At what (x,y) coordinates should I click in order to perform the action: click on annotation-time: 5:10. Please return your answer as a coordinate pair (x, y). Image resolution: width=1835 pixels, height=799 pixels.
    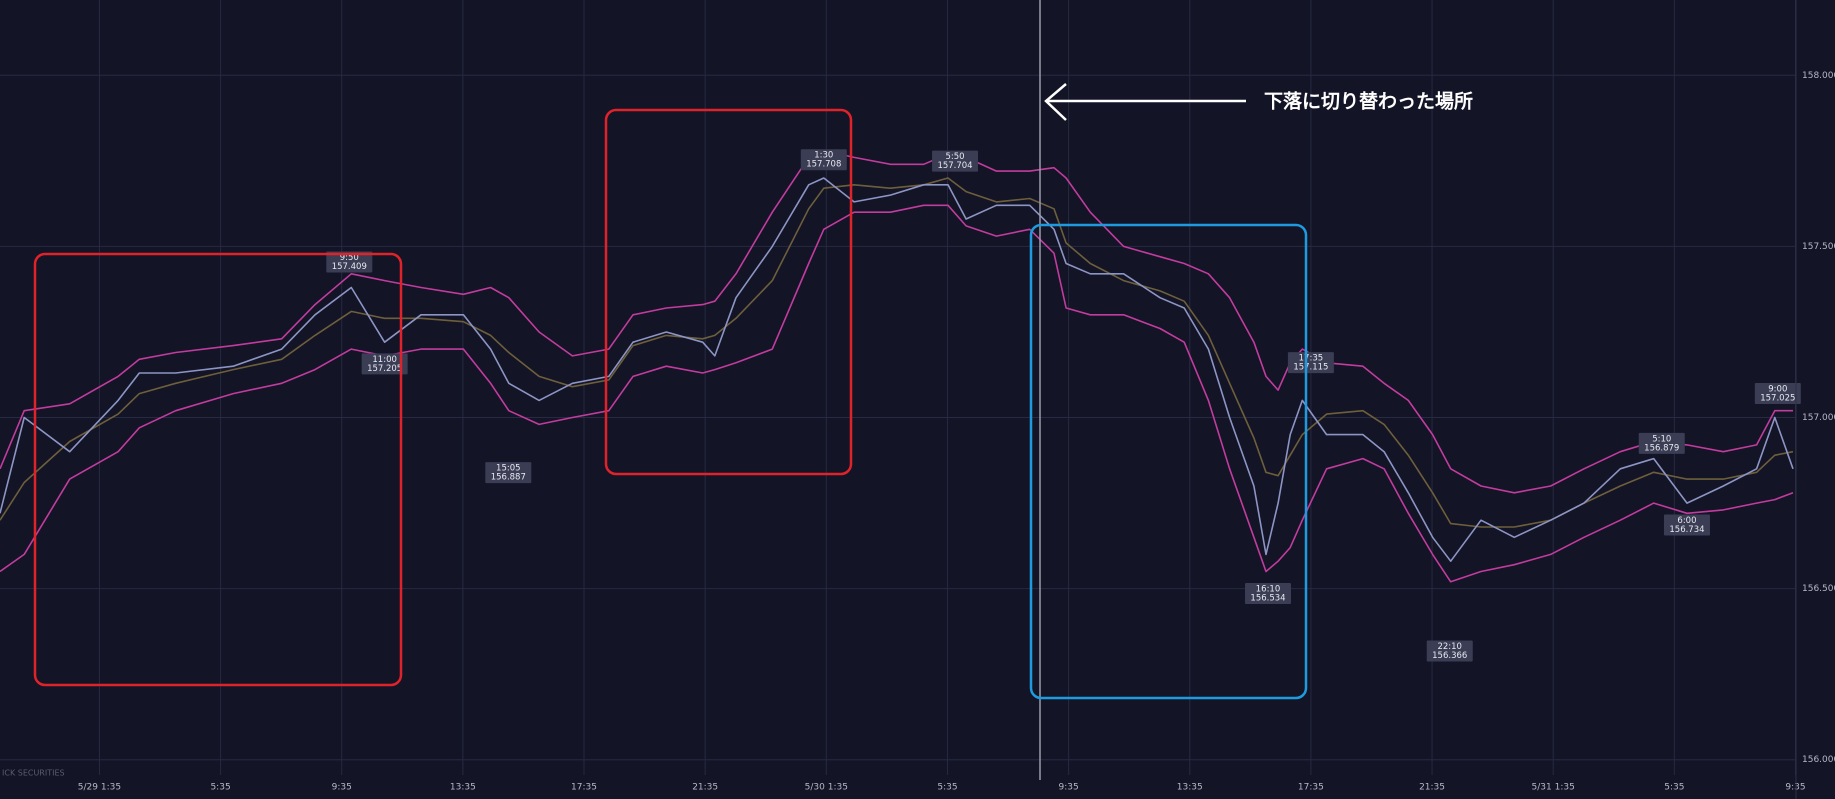
    Looking at the image, I should click on (1661, 439).